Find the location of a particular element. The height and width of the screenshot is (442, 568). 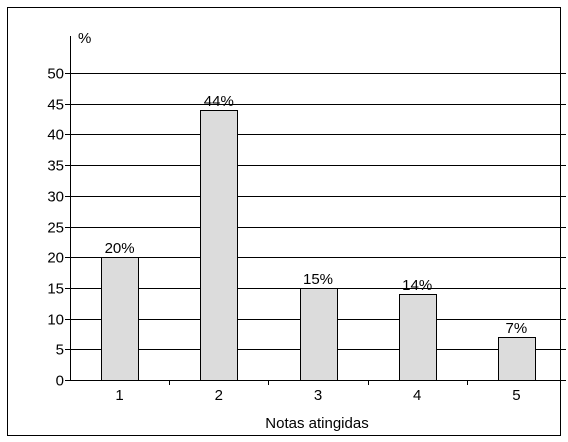

y-tick-label: 40 is located at coordinates (55, 135).